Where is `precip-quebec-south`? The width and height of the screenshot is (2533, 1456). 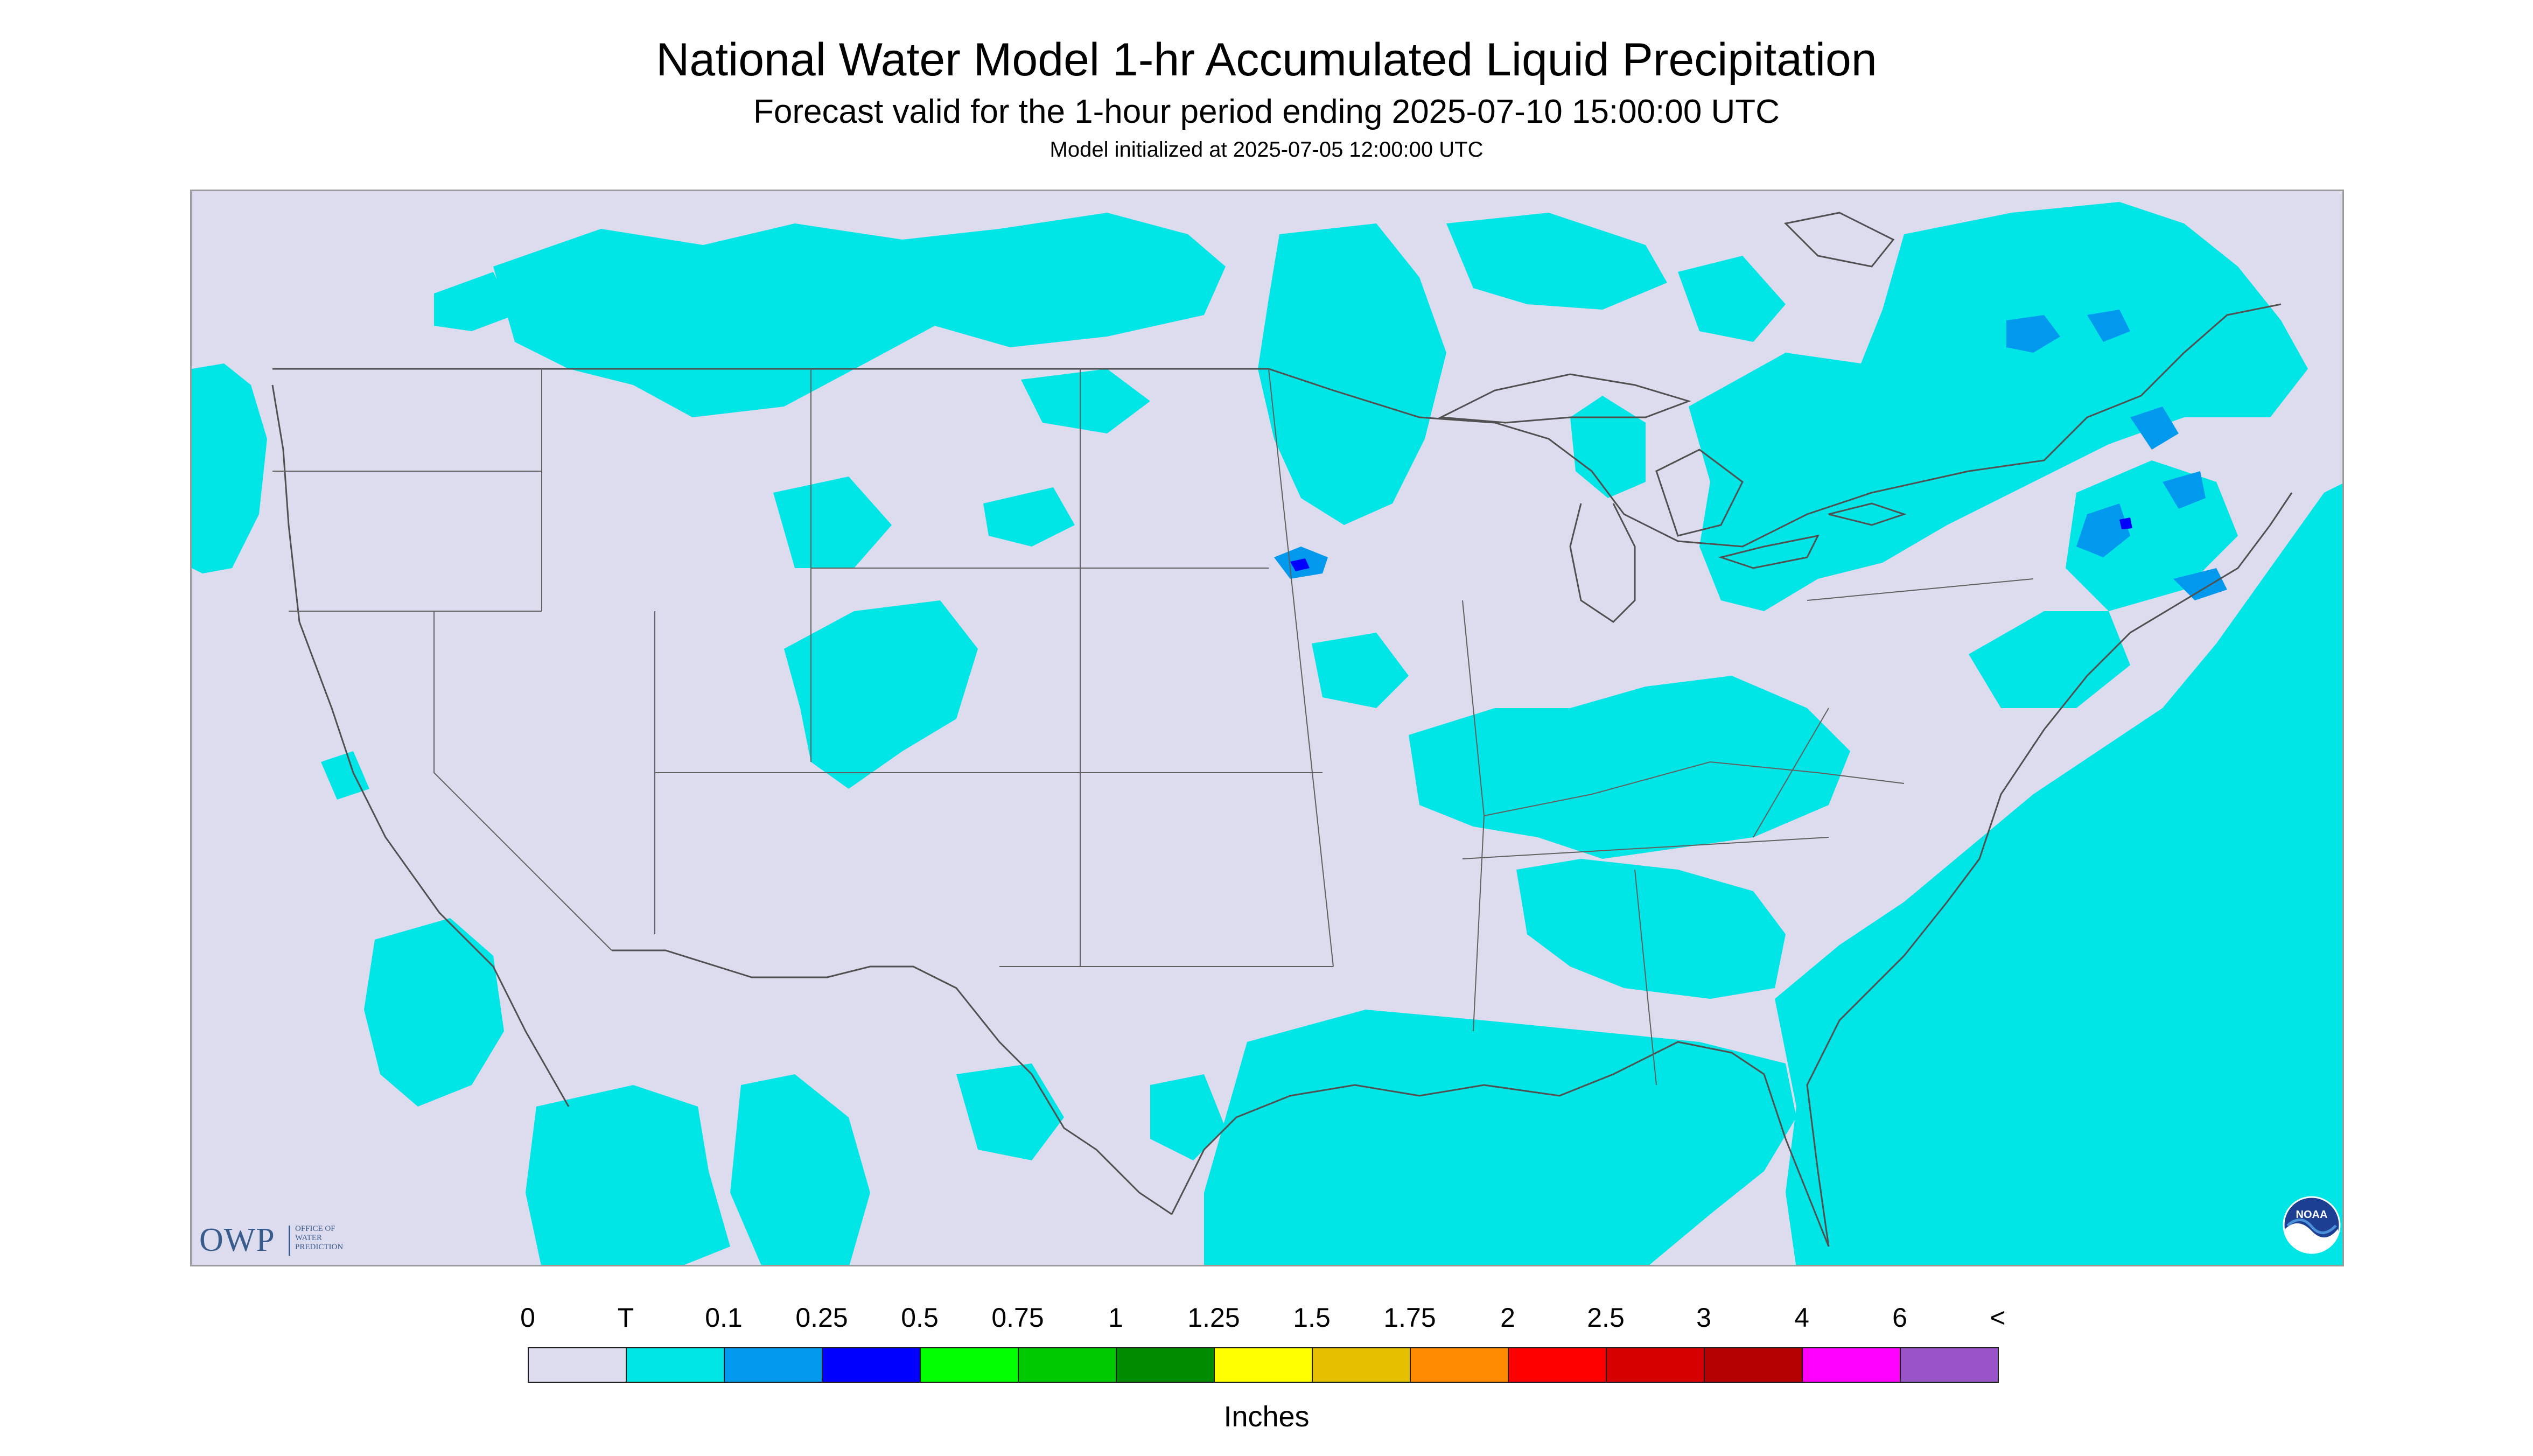 precip-quebec-south is located at coordinates (2154, 428).